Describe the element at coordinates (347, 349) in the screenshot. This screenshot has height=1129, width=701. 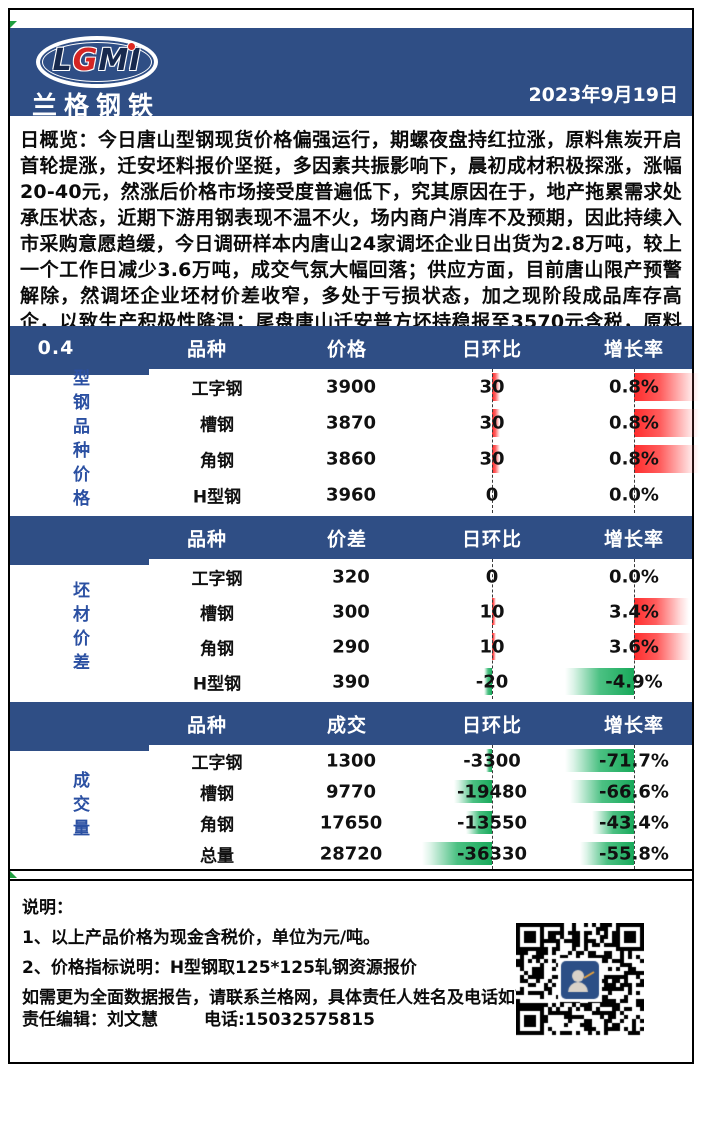
I see `table1-col-price: 价格` at that location.